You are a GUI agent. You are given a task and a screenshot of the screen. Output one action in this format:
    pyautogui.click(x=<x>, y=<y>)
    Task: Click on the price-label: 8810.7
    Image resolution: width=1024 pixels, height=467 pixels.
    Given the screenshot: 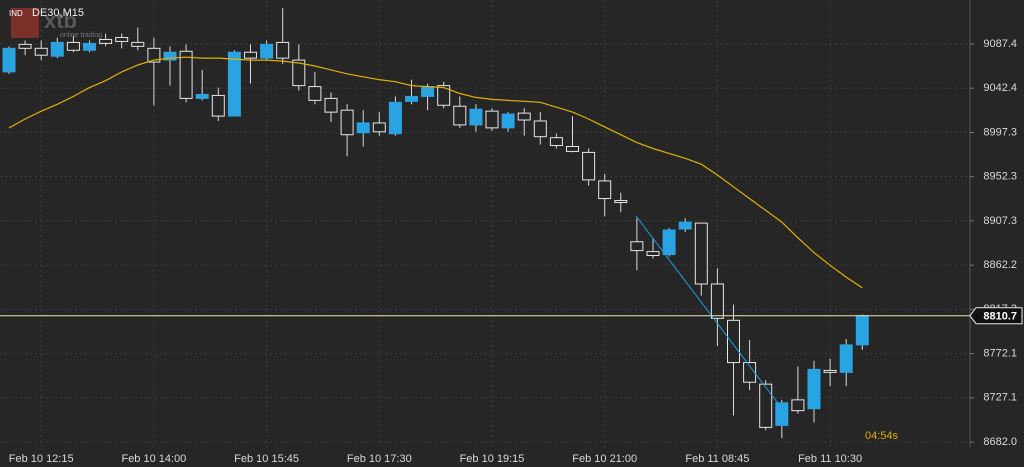 What is the action you would take?
    pyautogui.click(x=1000, y=317)
    